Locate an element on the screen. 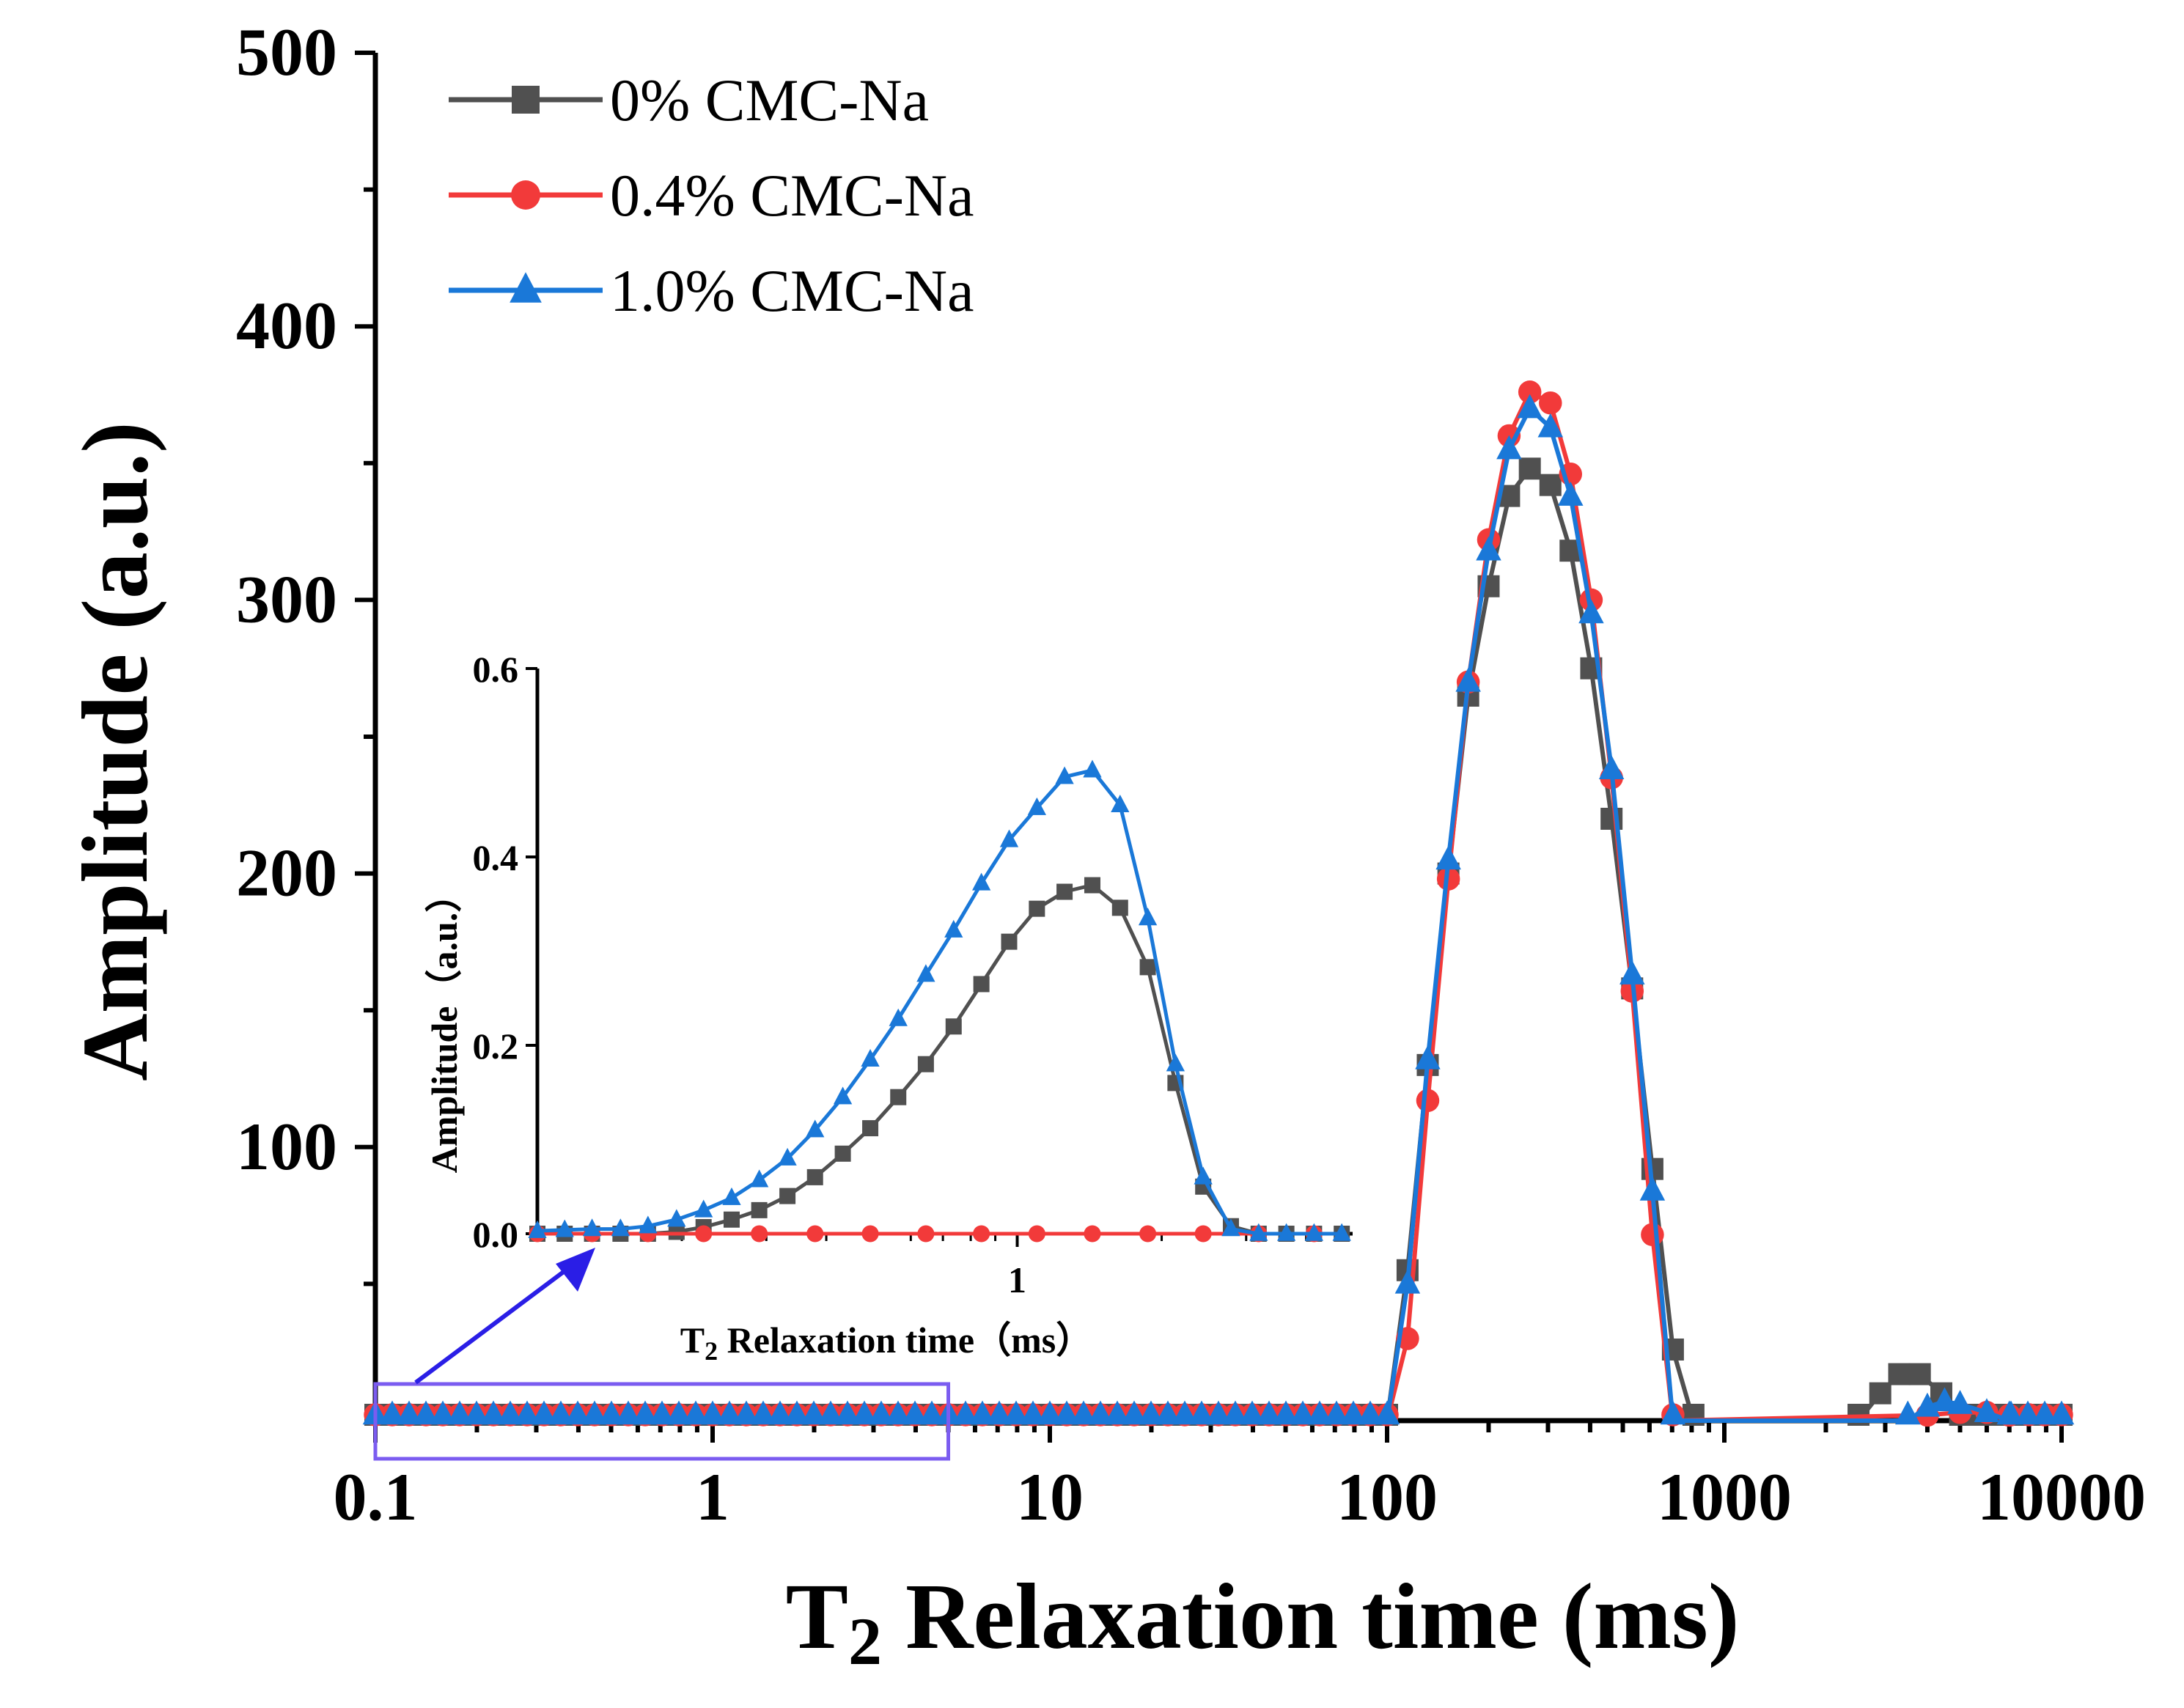 The image size is (2184, 1708). y-axis-title: Amplitude (a.u.) is located at coordinates (115, 752).